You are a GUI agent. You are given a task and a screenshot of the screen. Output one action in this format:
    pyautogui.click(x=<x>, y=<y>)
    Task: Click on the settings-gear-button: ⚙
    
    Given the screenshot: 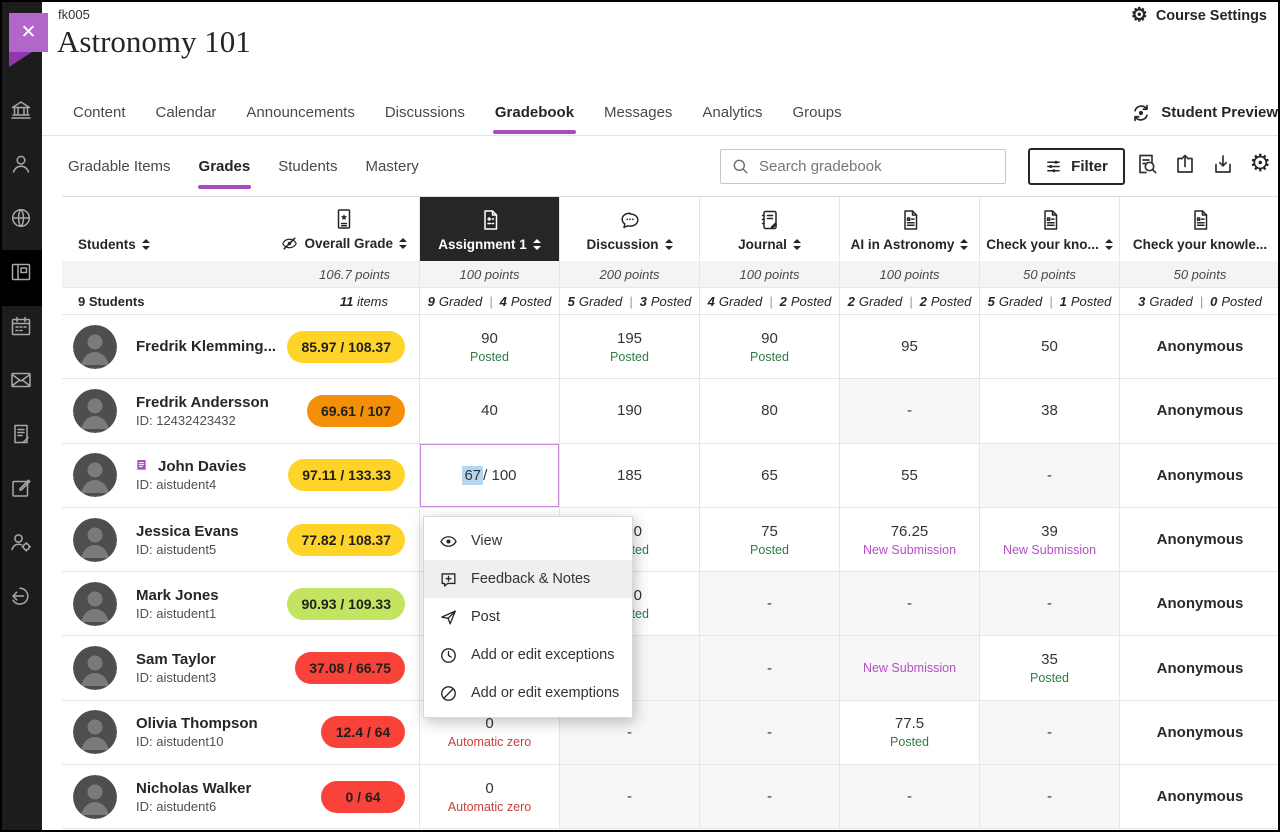 What is the action you would take?
    pyautogui.click(x=1260, y=164)
    